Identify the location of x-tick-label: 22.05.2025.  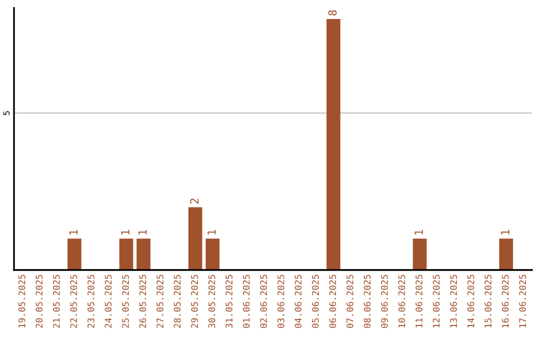
(74, 301).